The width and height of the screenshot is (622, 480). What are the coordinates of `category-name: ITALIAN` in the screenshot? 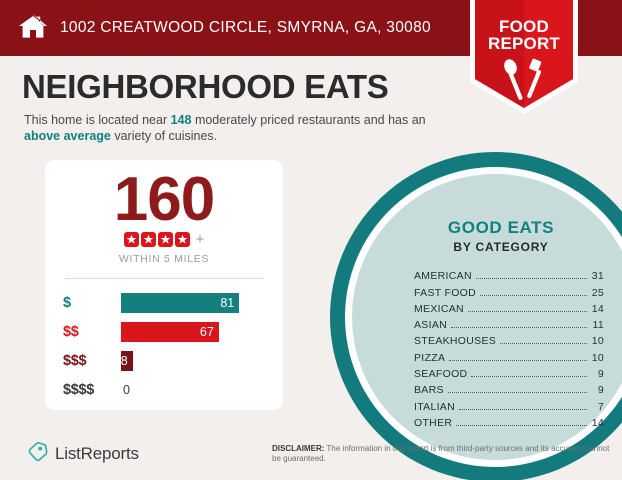 It's located at (434, 406).